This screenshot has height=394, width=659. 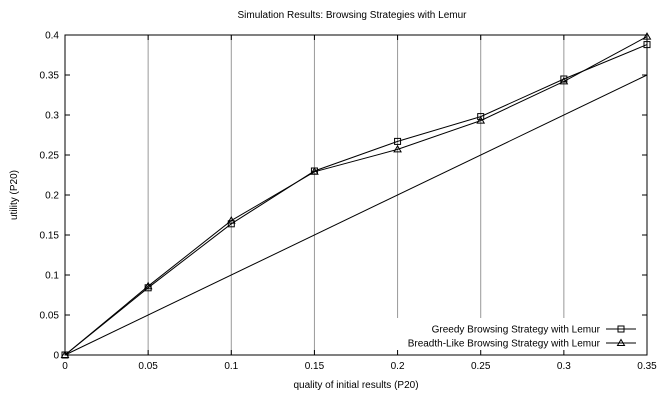 What do you see at coordinates (52, 36) in the screenshot?
I see `y-tick-label: 0.4` at bounding box center [52, 36].